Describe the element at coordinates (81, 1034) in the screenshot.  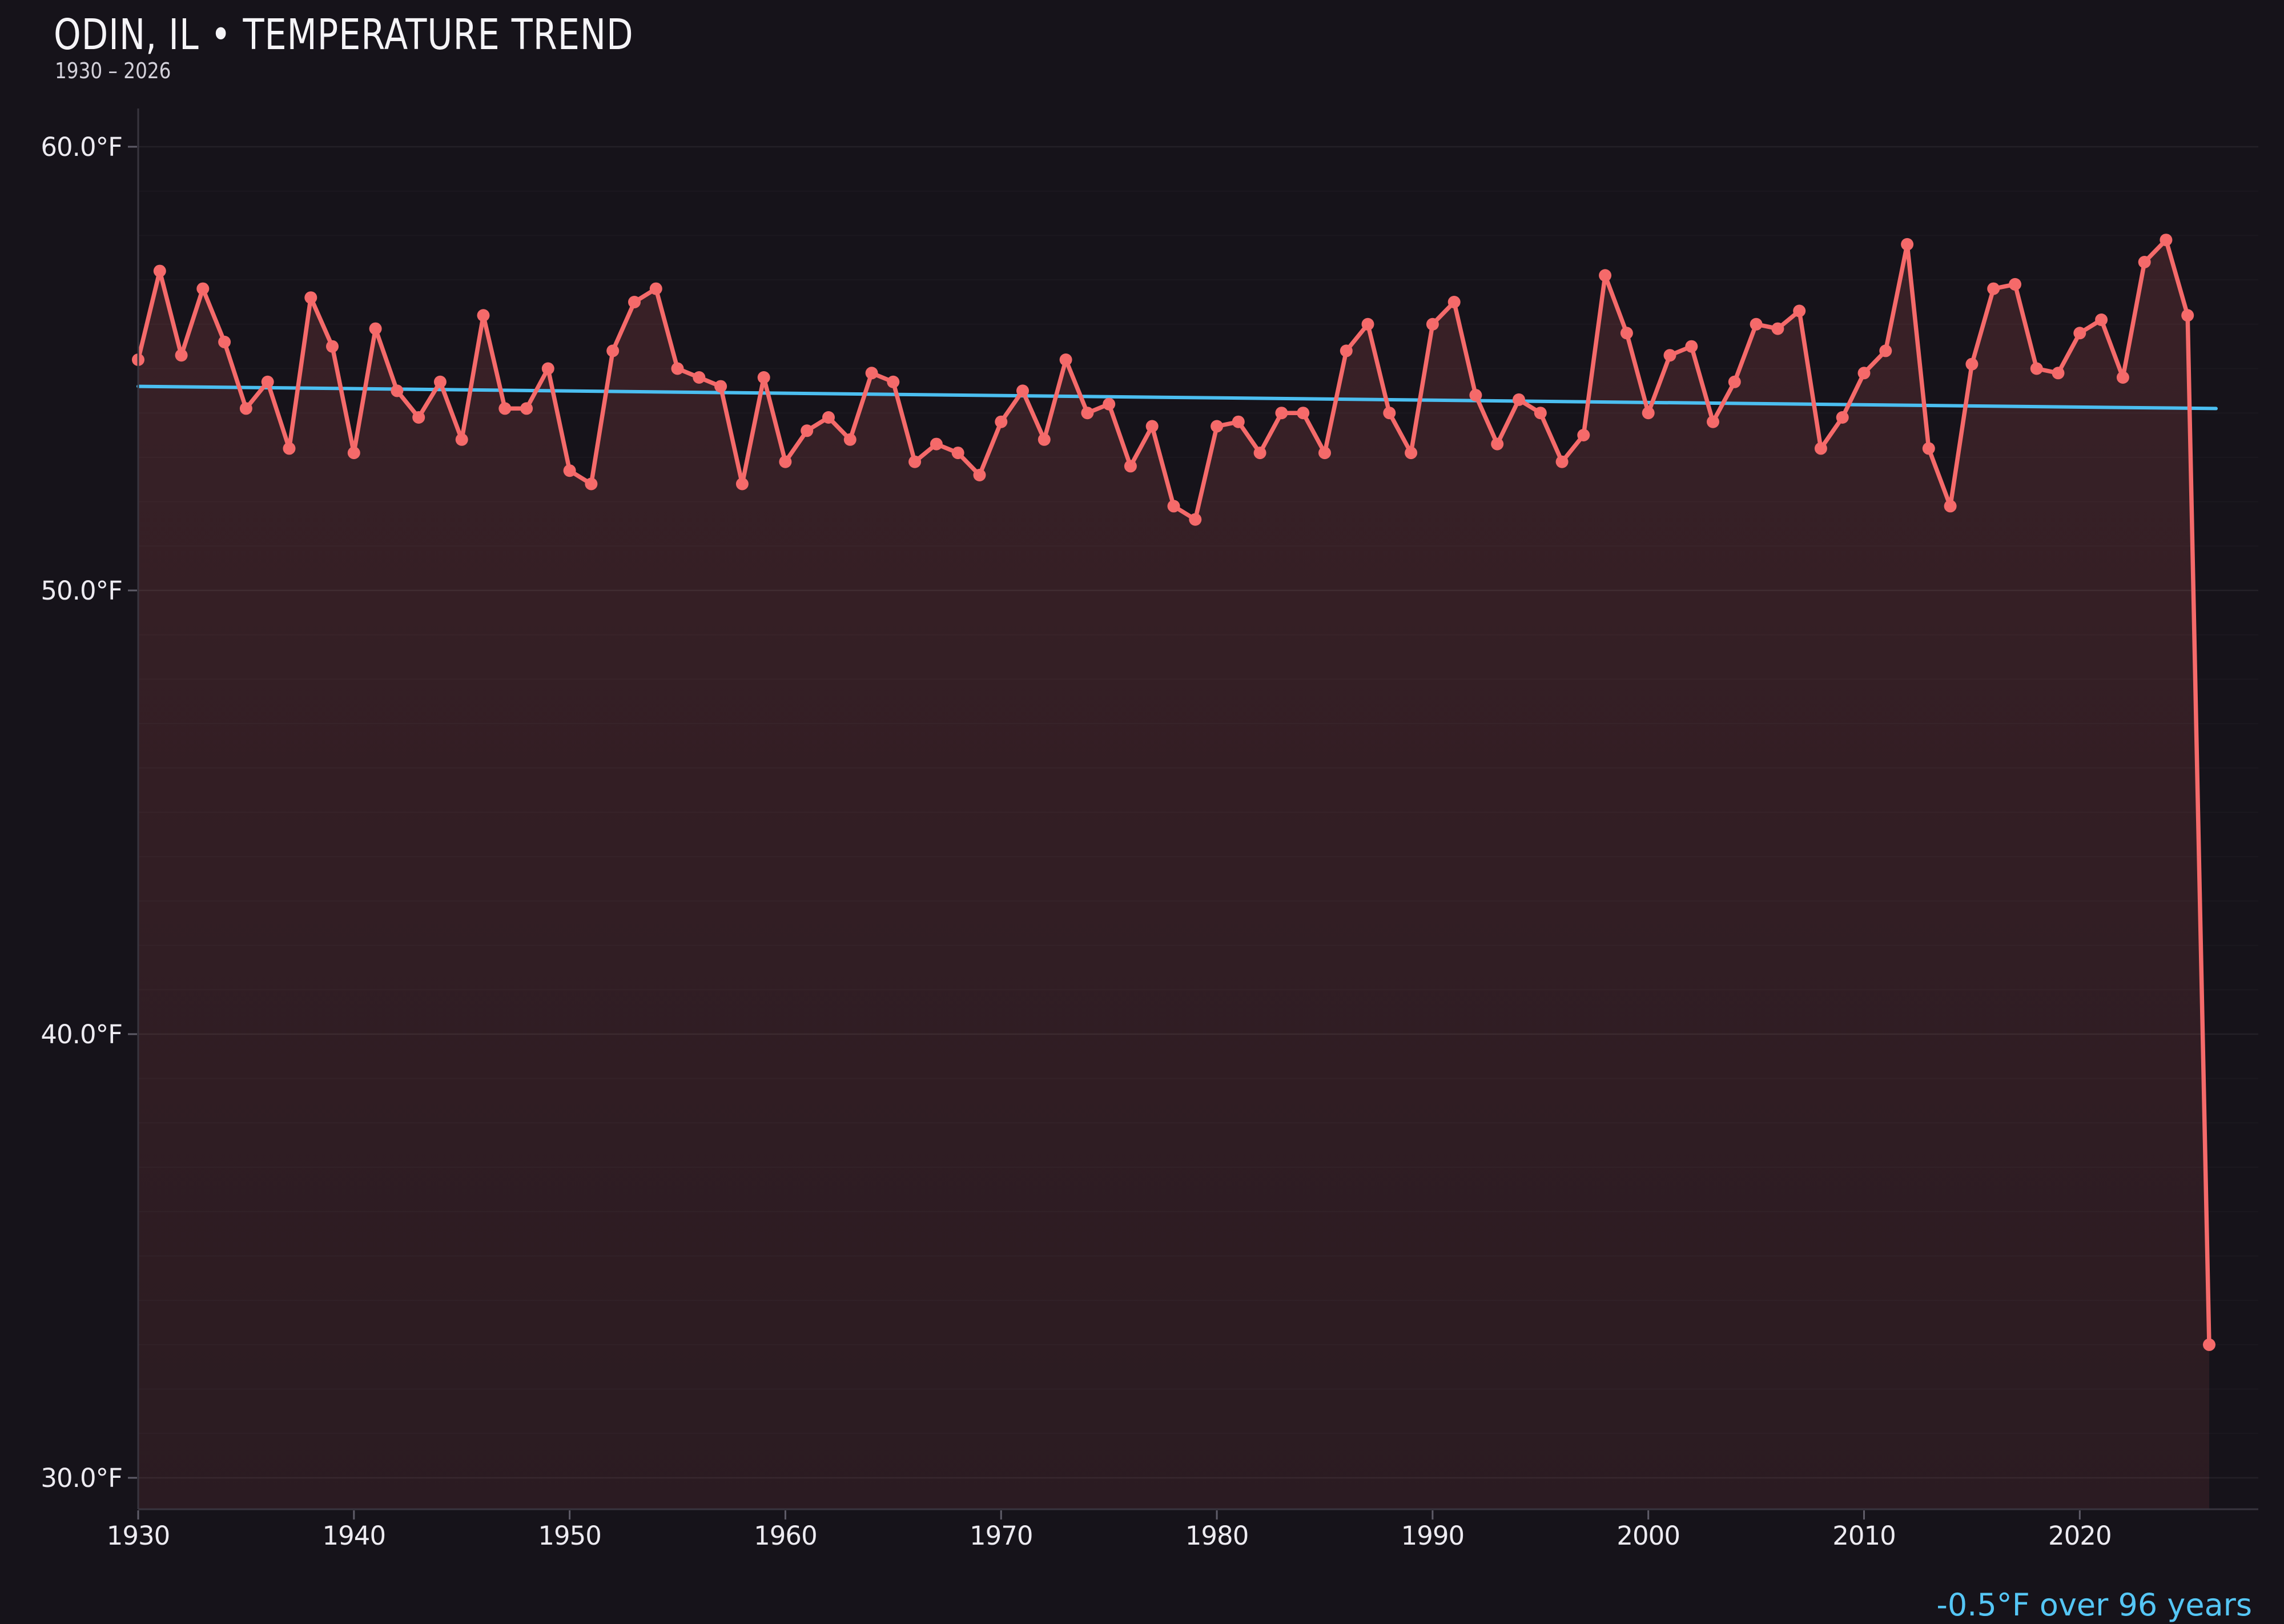
I see `y-axis-label: 40.0°F` at that location.